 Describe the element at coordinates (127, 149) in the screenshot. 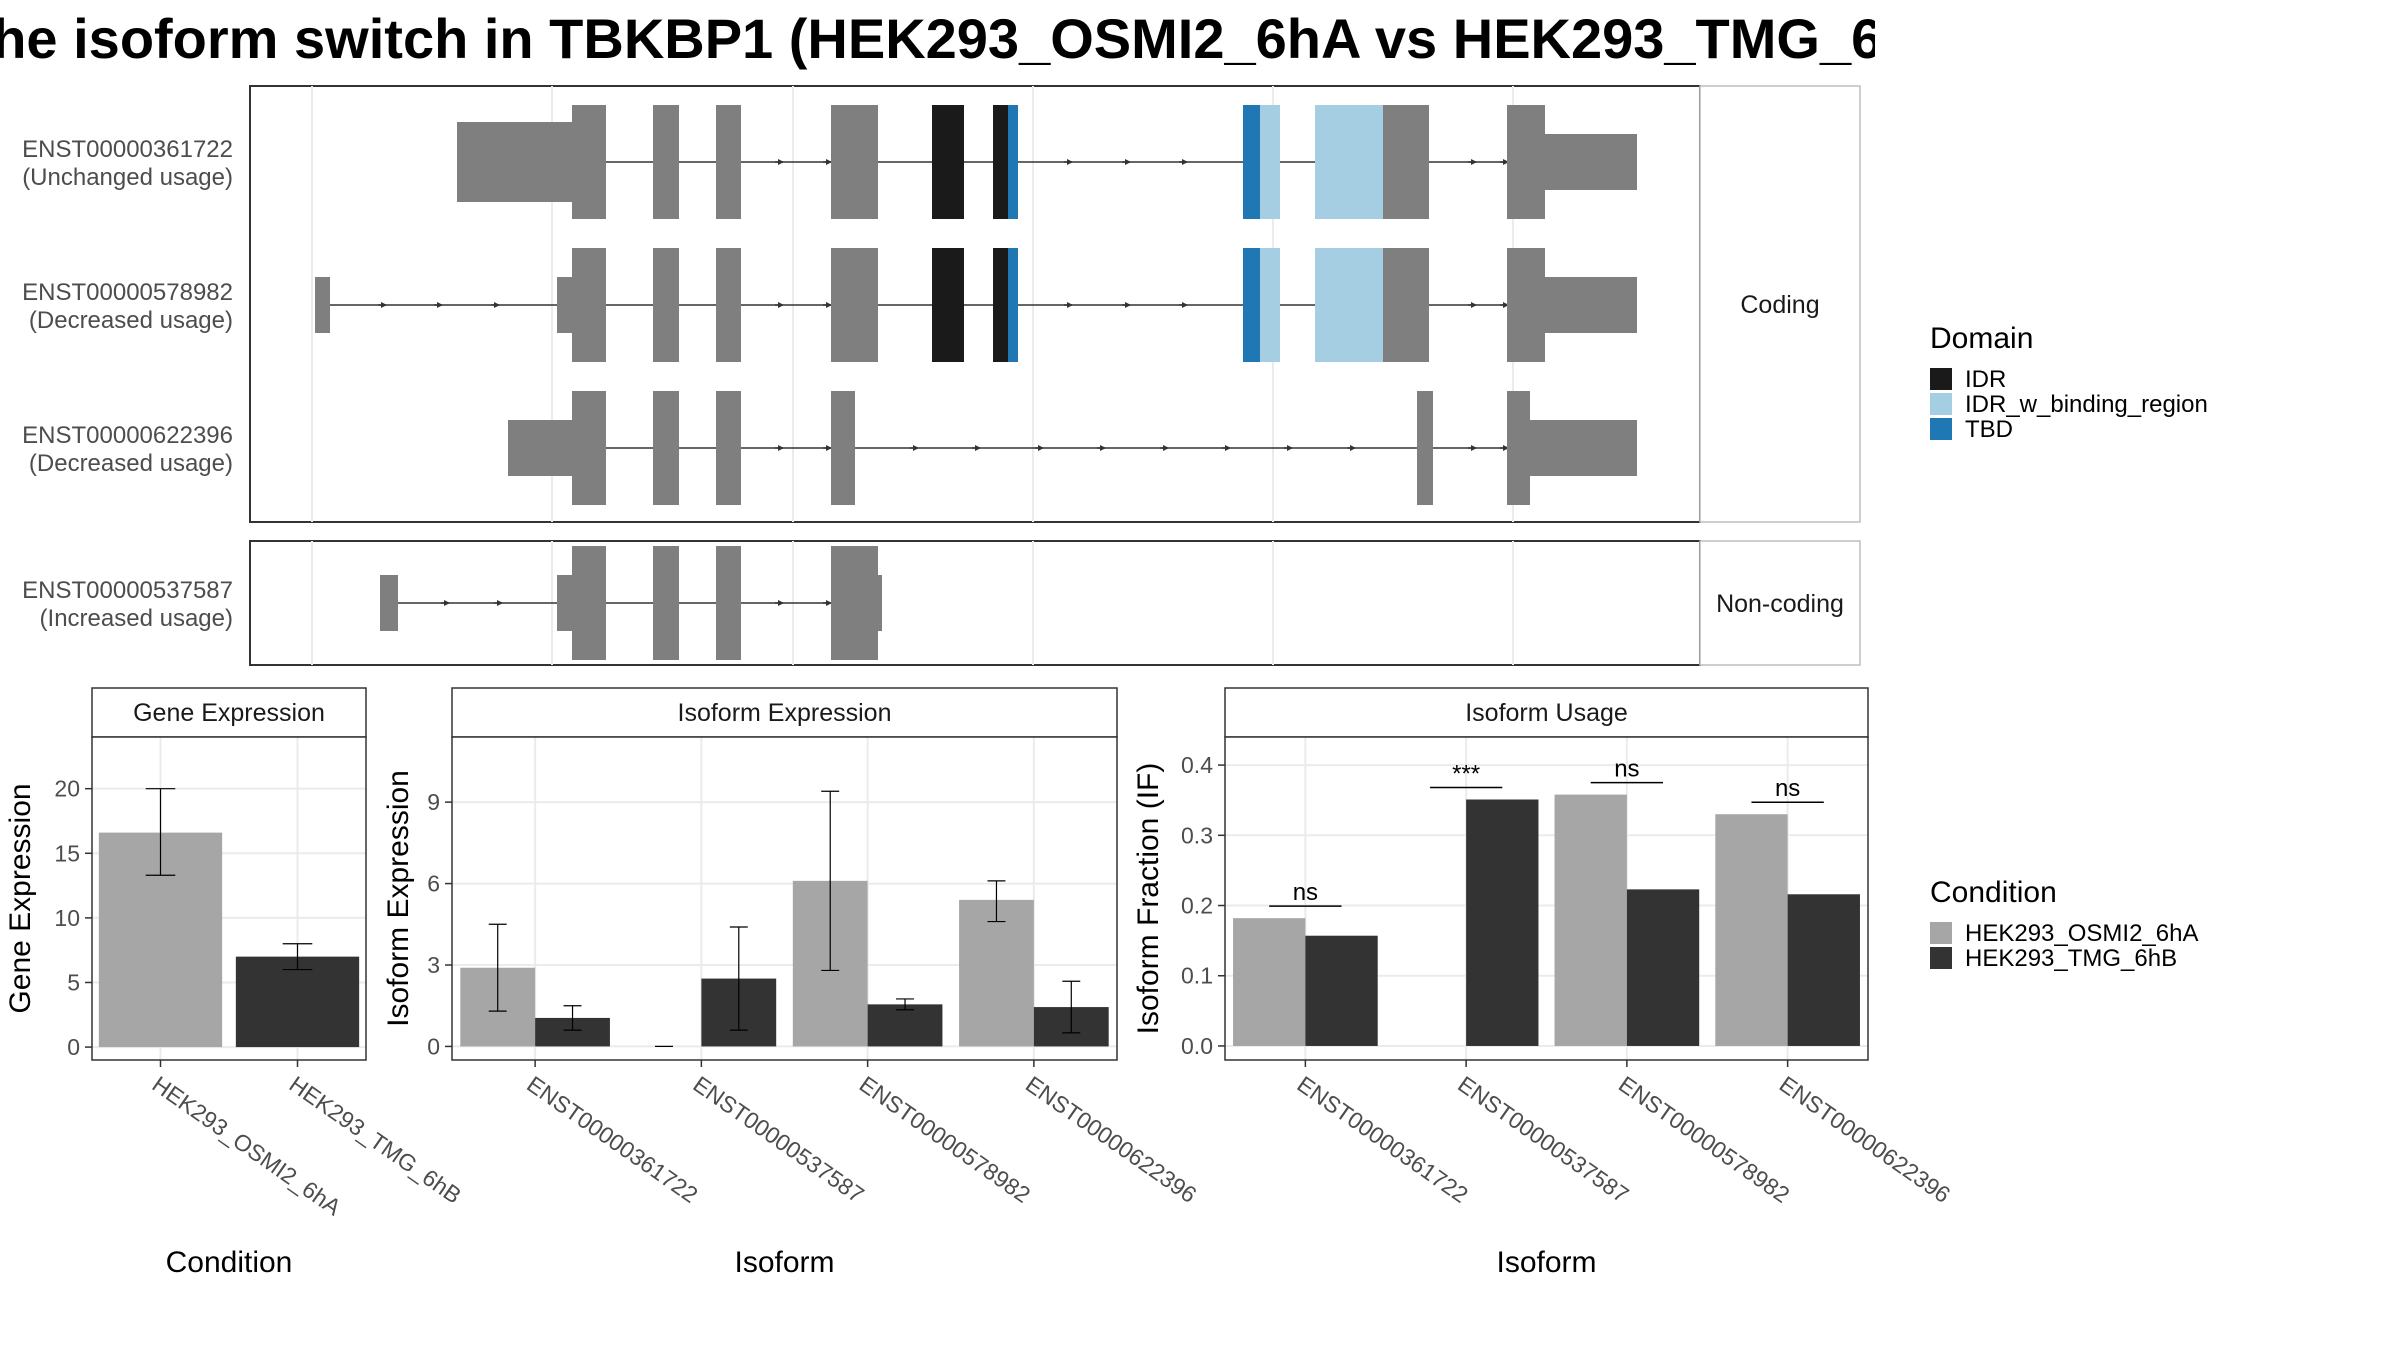

I see `transcript-id-label: ENST00000361722` at that location.